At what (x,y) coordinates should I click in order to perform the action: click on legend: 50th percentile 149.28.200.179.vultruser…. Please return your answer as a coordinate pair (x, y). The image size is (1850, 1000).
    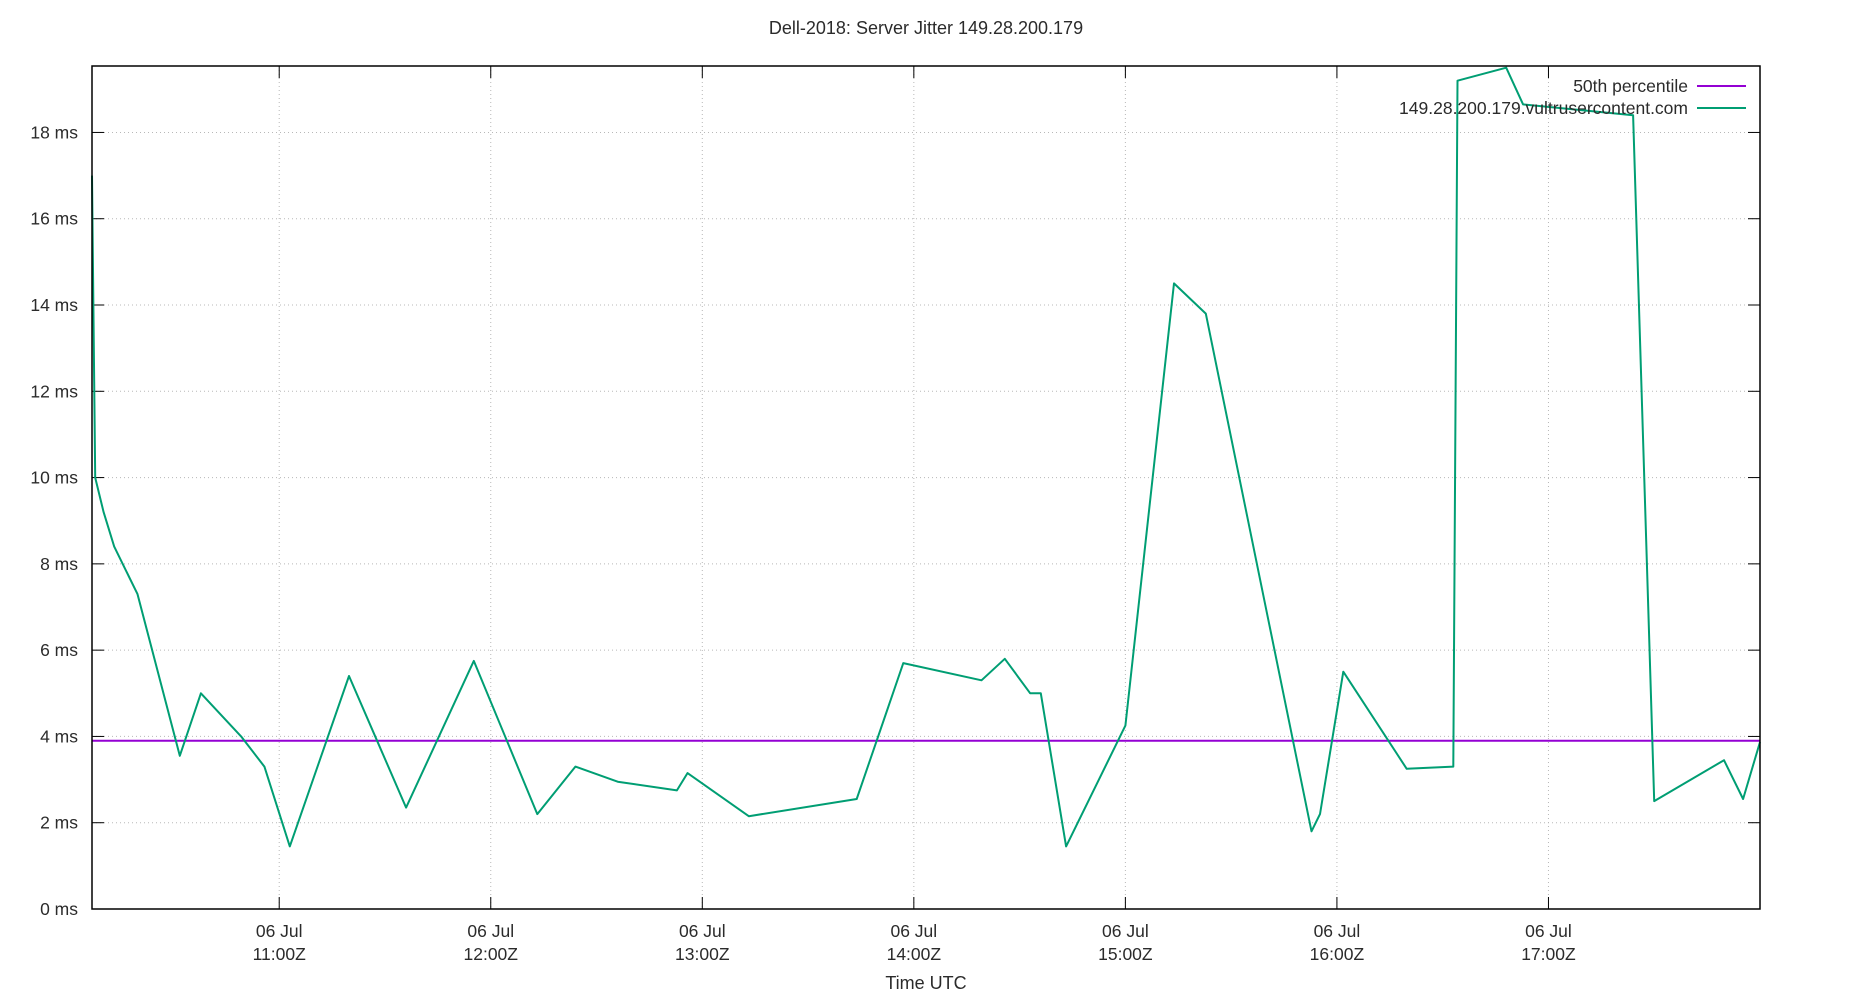
    Looking at the image, I should click on (1572, 97).